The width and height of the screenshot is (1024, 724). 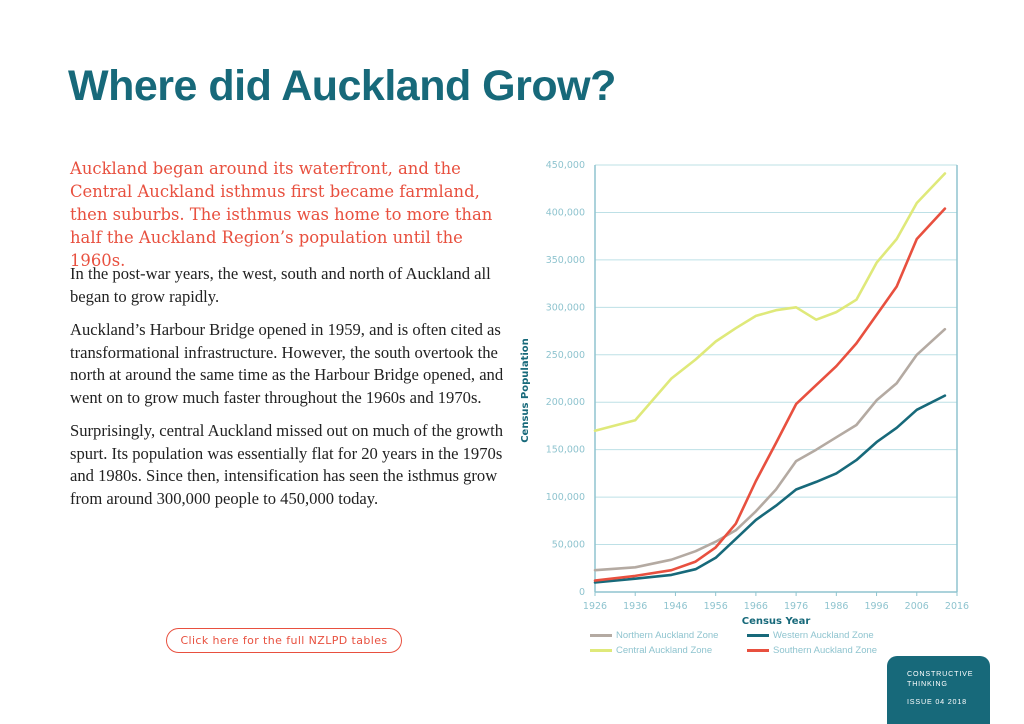 What do you see at coordinates (568, 545) in the screenshot?
I see `y-tick-label: 50,000` at bounding box center [568, 545].